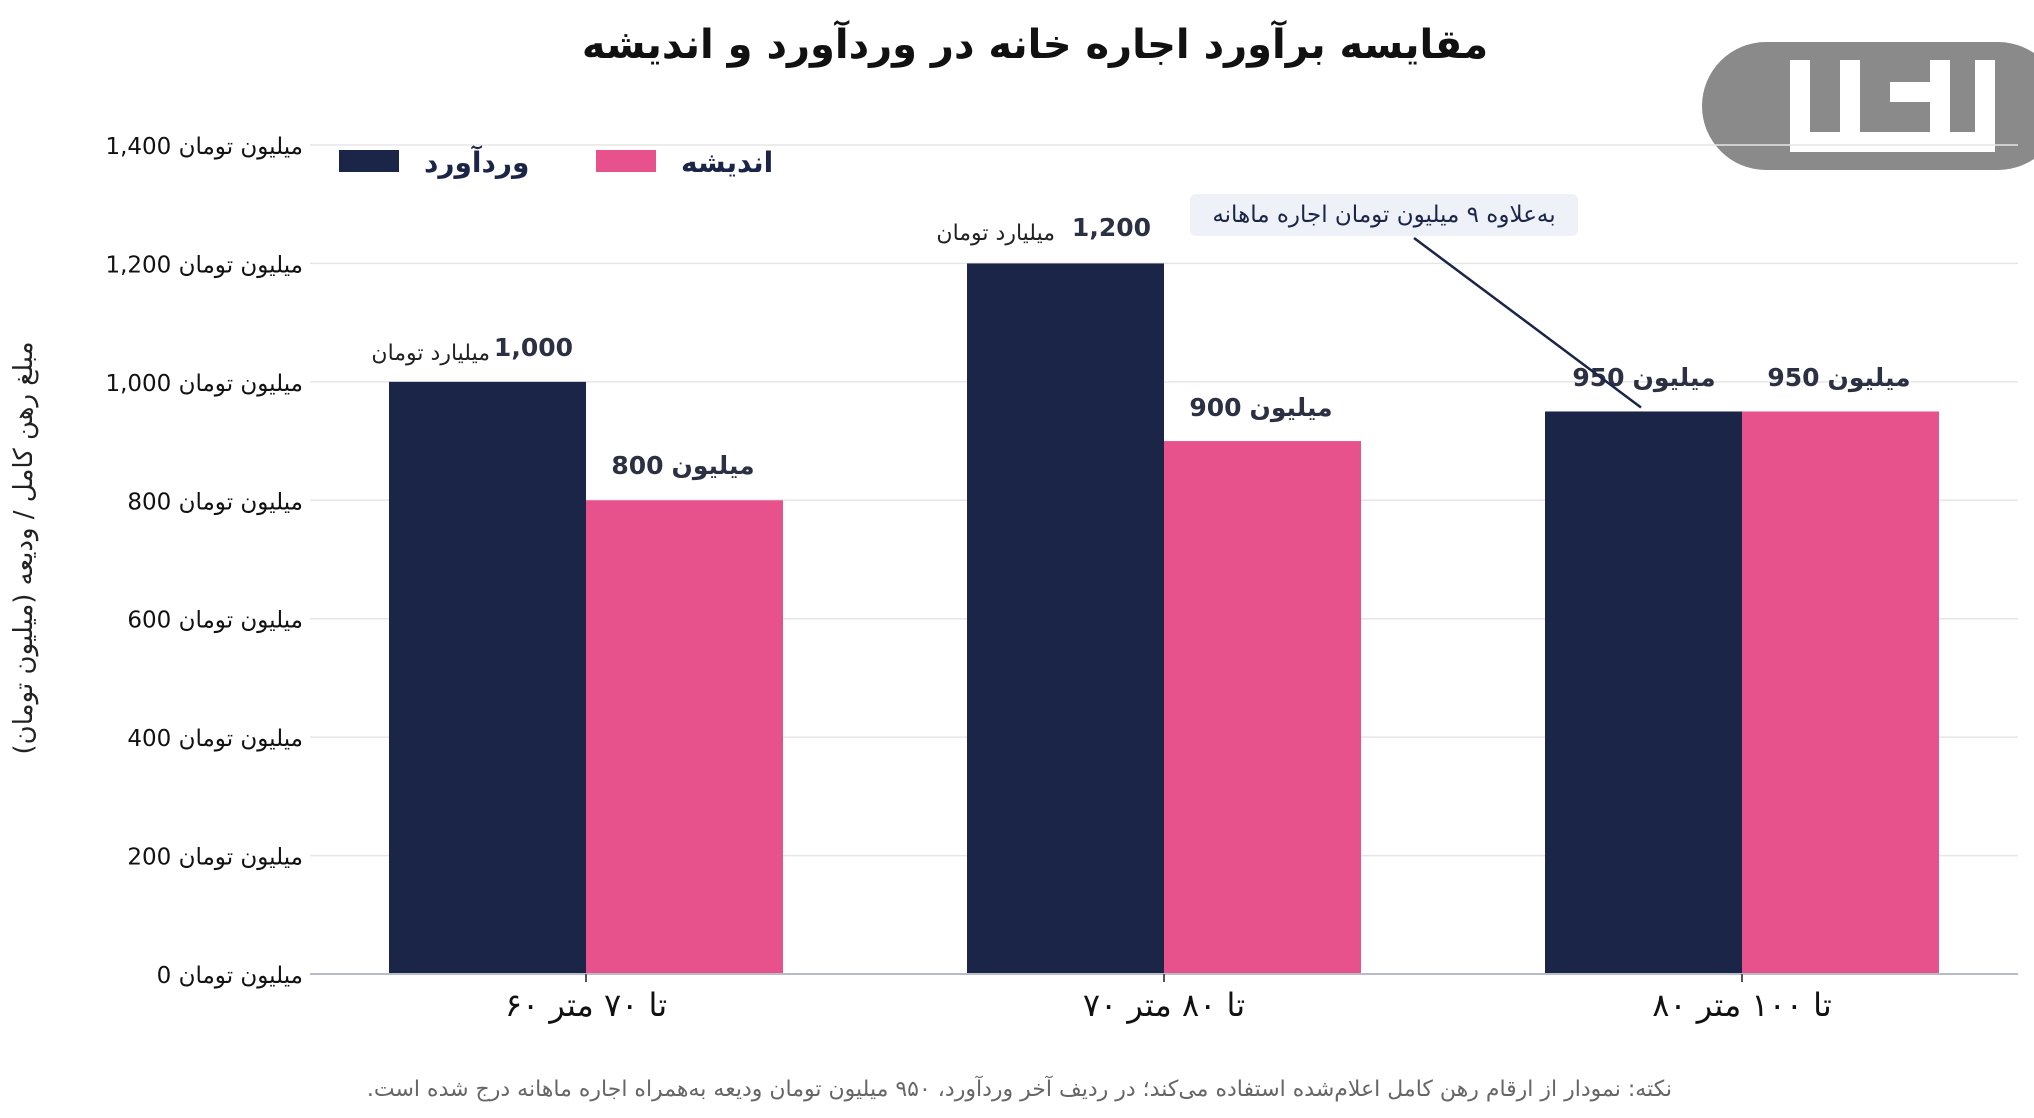 This screenshot has width=2034, height=1118. What do you see at coordinates (1868, 106) in the screenshot?
I see `brand-logo` at bounding box center [1868, 106].